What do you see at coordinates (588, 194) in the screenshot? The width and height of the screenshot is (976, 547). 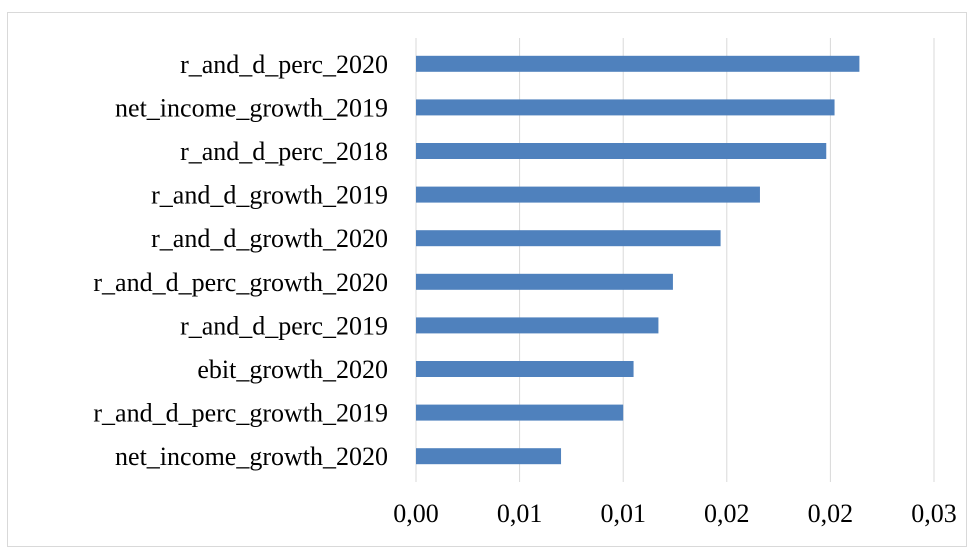 I see `bar-r_and_d_growth_2019` at bounding box center [588, 194].